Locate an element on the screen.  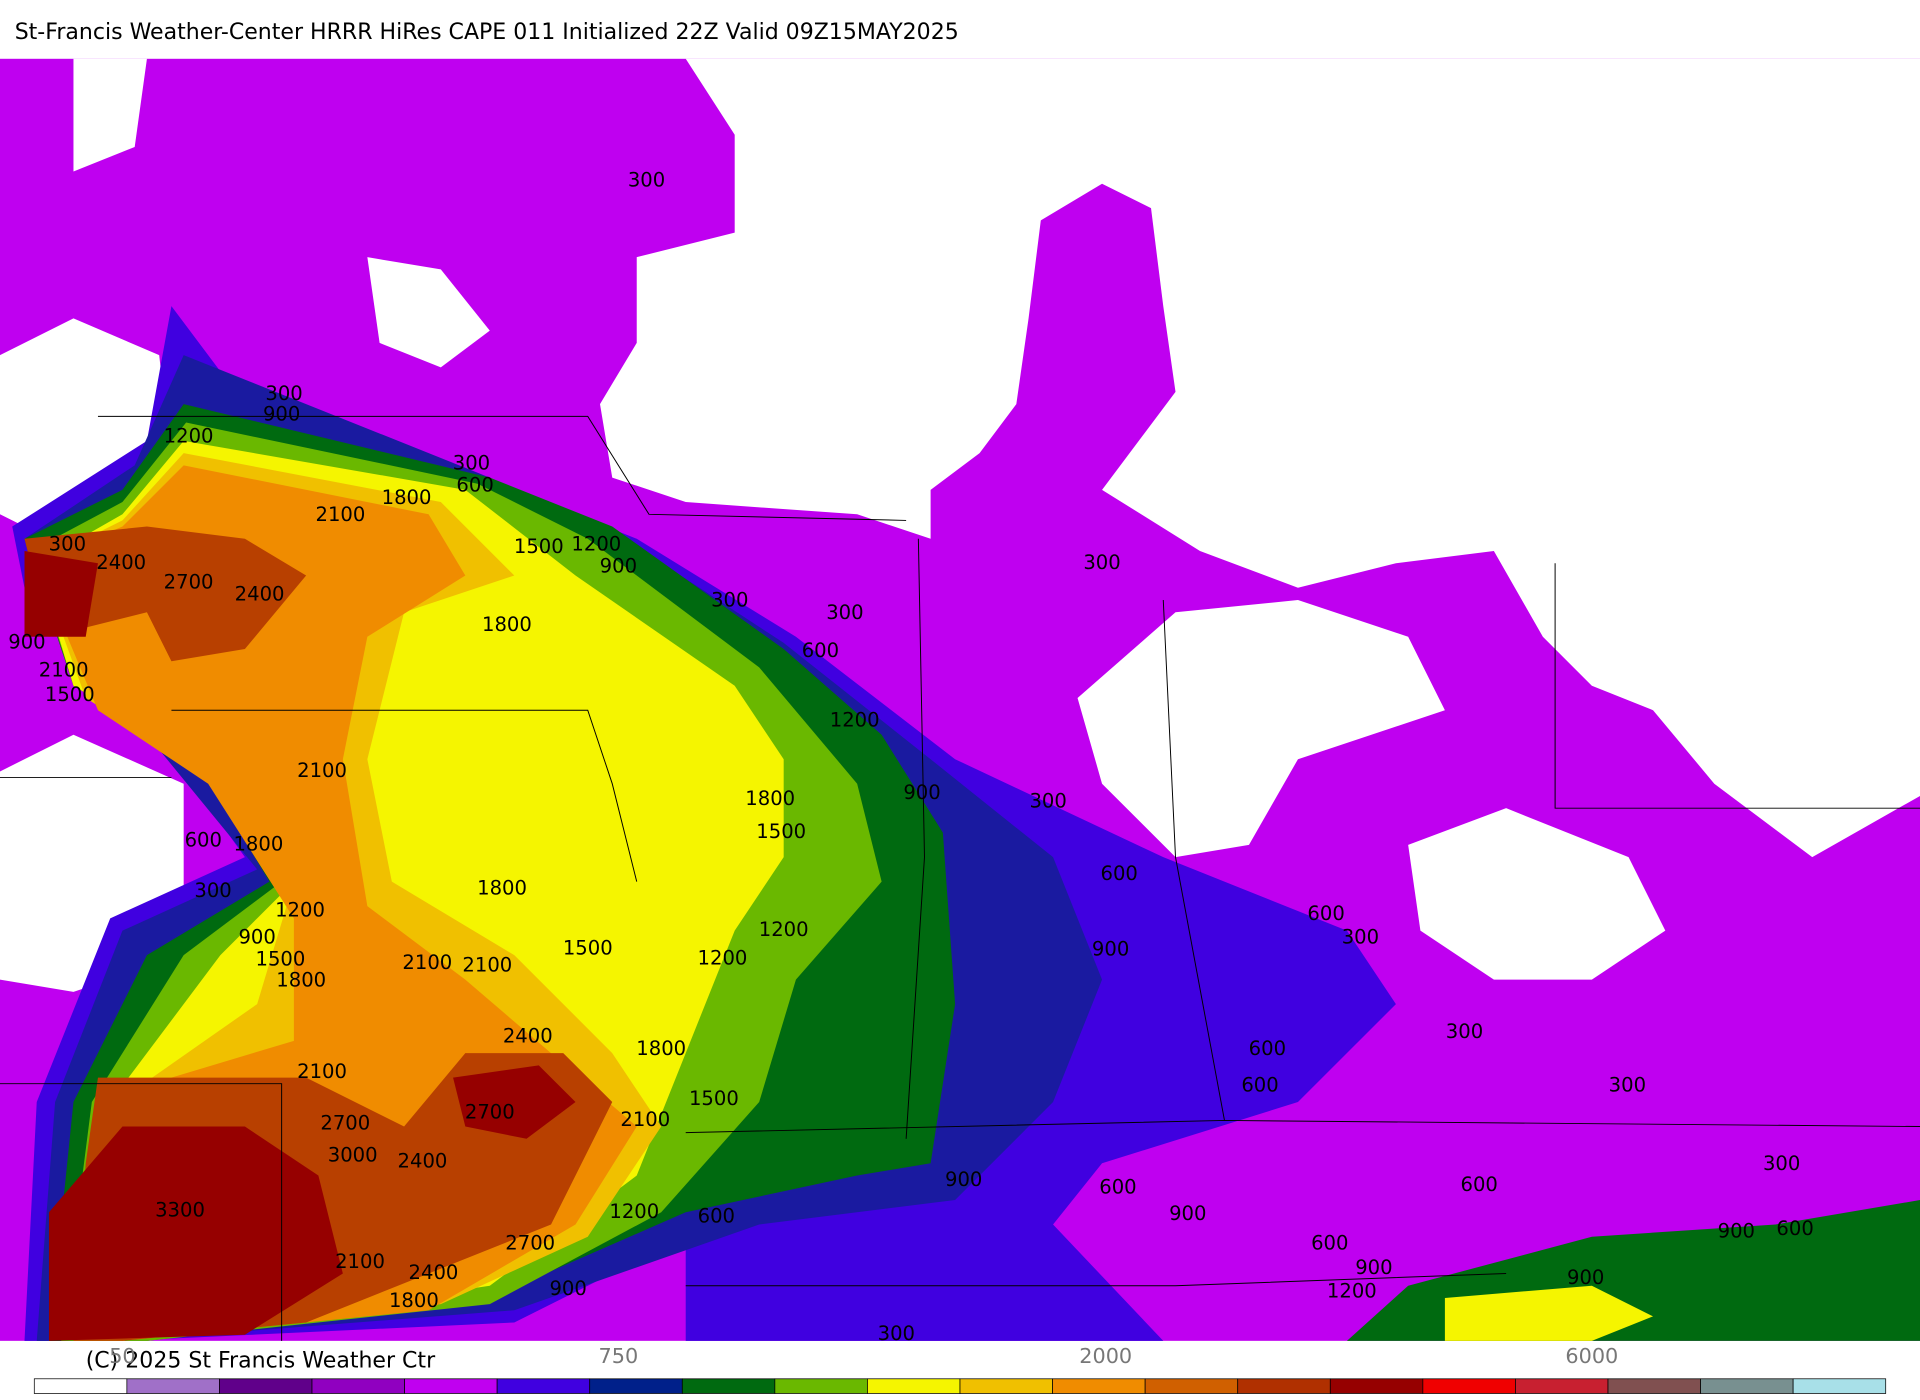
contour-label: 3300 is located at coordinates (180, 1210).